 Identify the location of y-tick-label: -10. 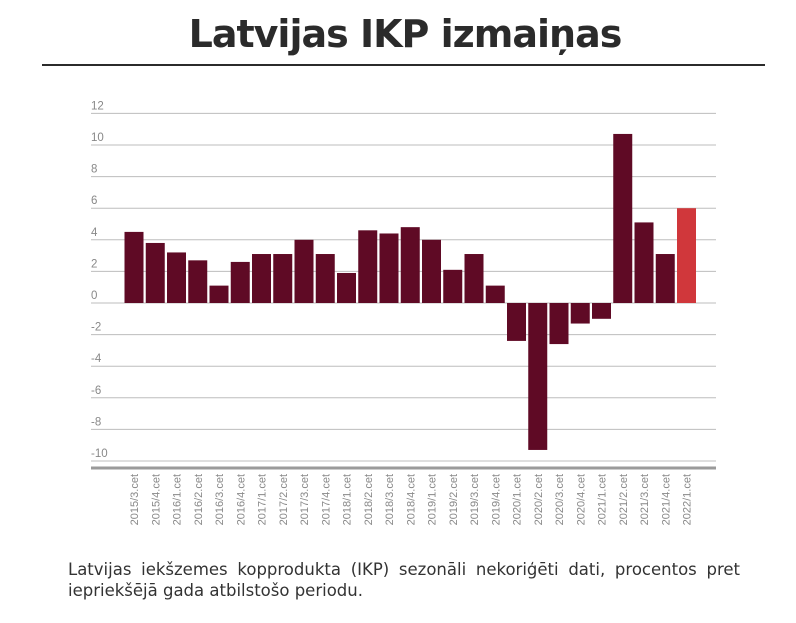
(99, 454).